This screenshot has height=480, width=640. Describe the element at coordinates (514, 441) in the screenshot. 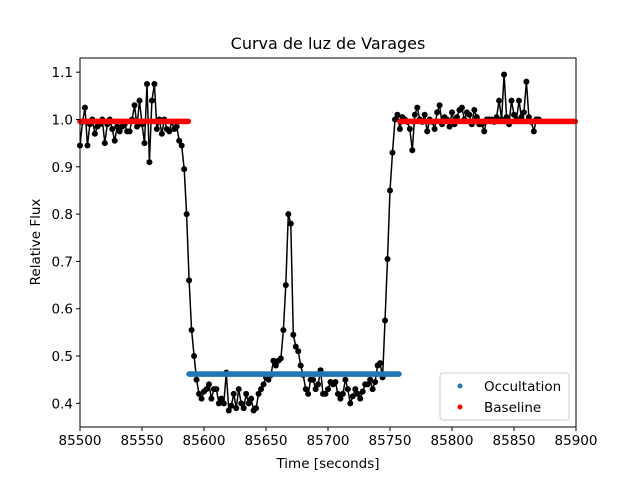

I see `x-tick-label: 85850` at that location.